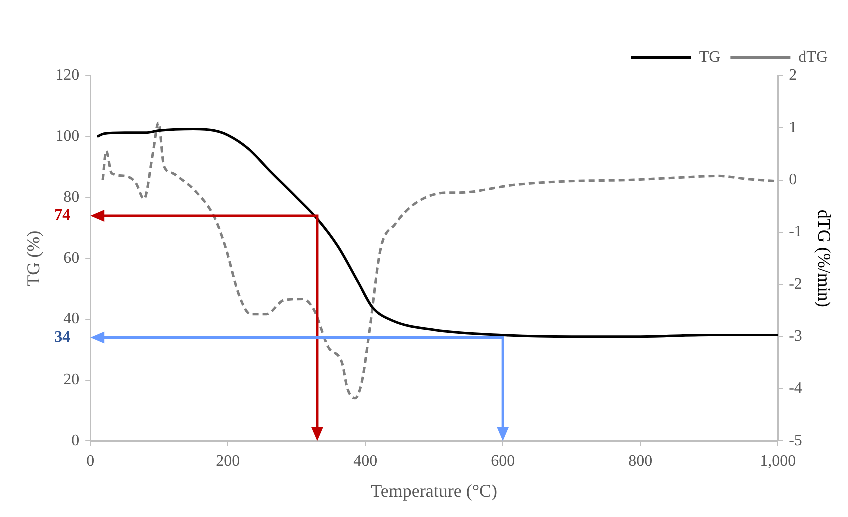 The width and height of the screenshot is (848, 517). Describe the element at coordinates (72, 380) in the screenshot. I see `y-tick-label: 20` at that location.